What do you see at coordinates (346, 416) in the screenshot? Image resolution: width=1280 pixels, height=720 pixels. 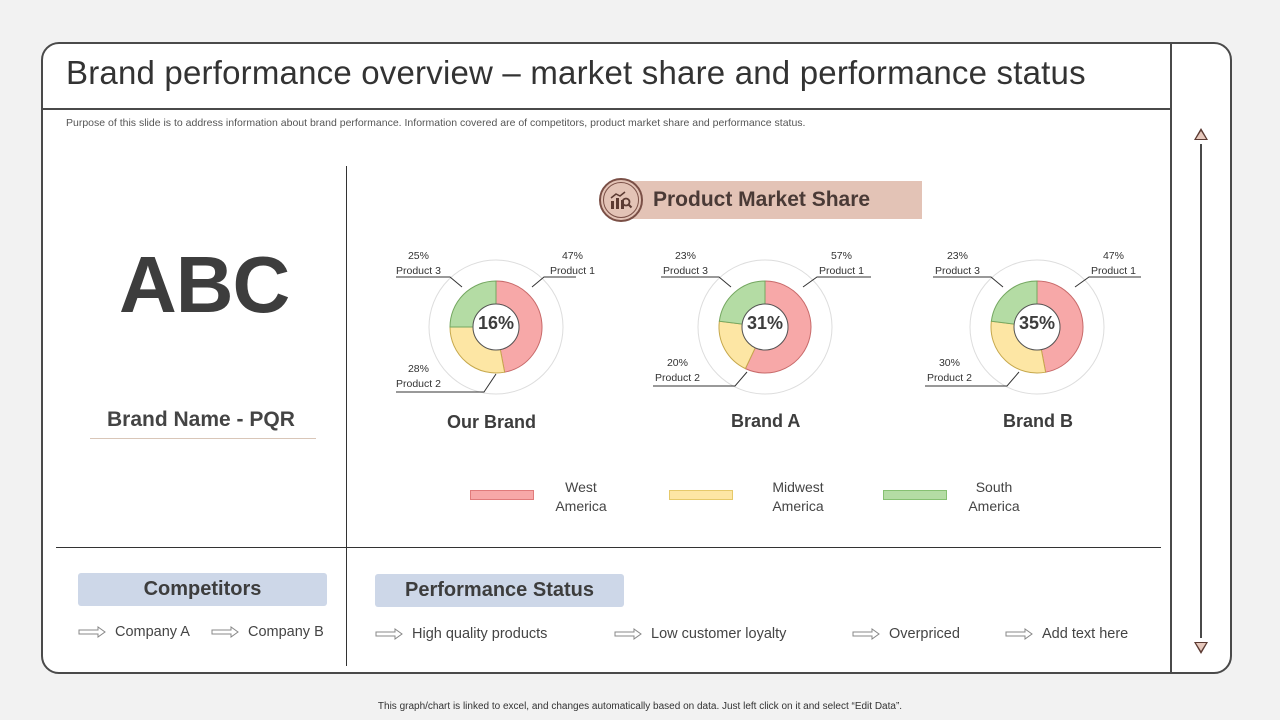 I see `grid-vertical-divider` at bounding box center [346, 416].